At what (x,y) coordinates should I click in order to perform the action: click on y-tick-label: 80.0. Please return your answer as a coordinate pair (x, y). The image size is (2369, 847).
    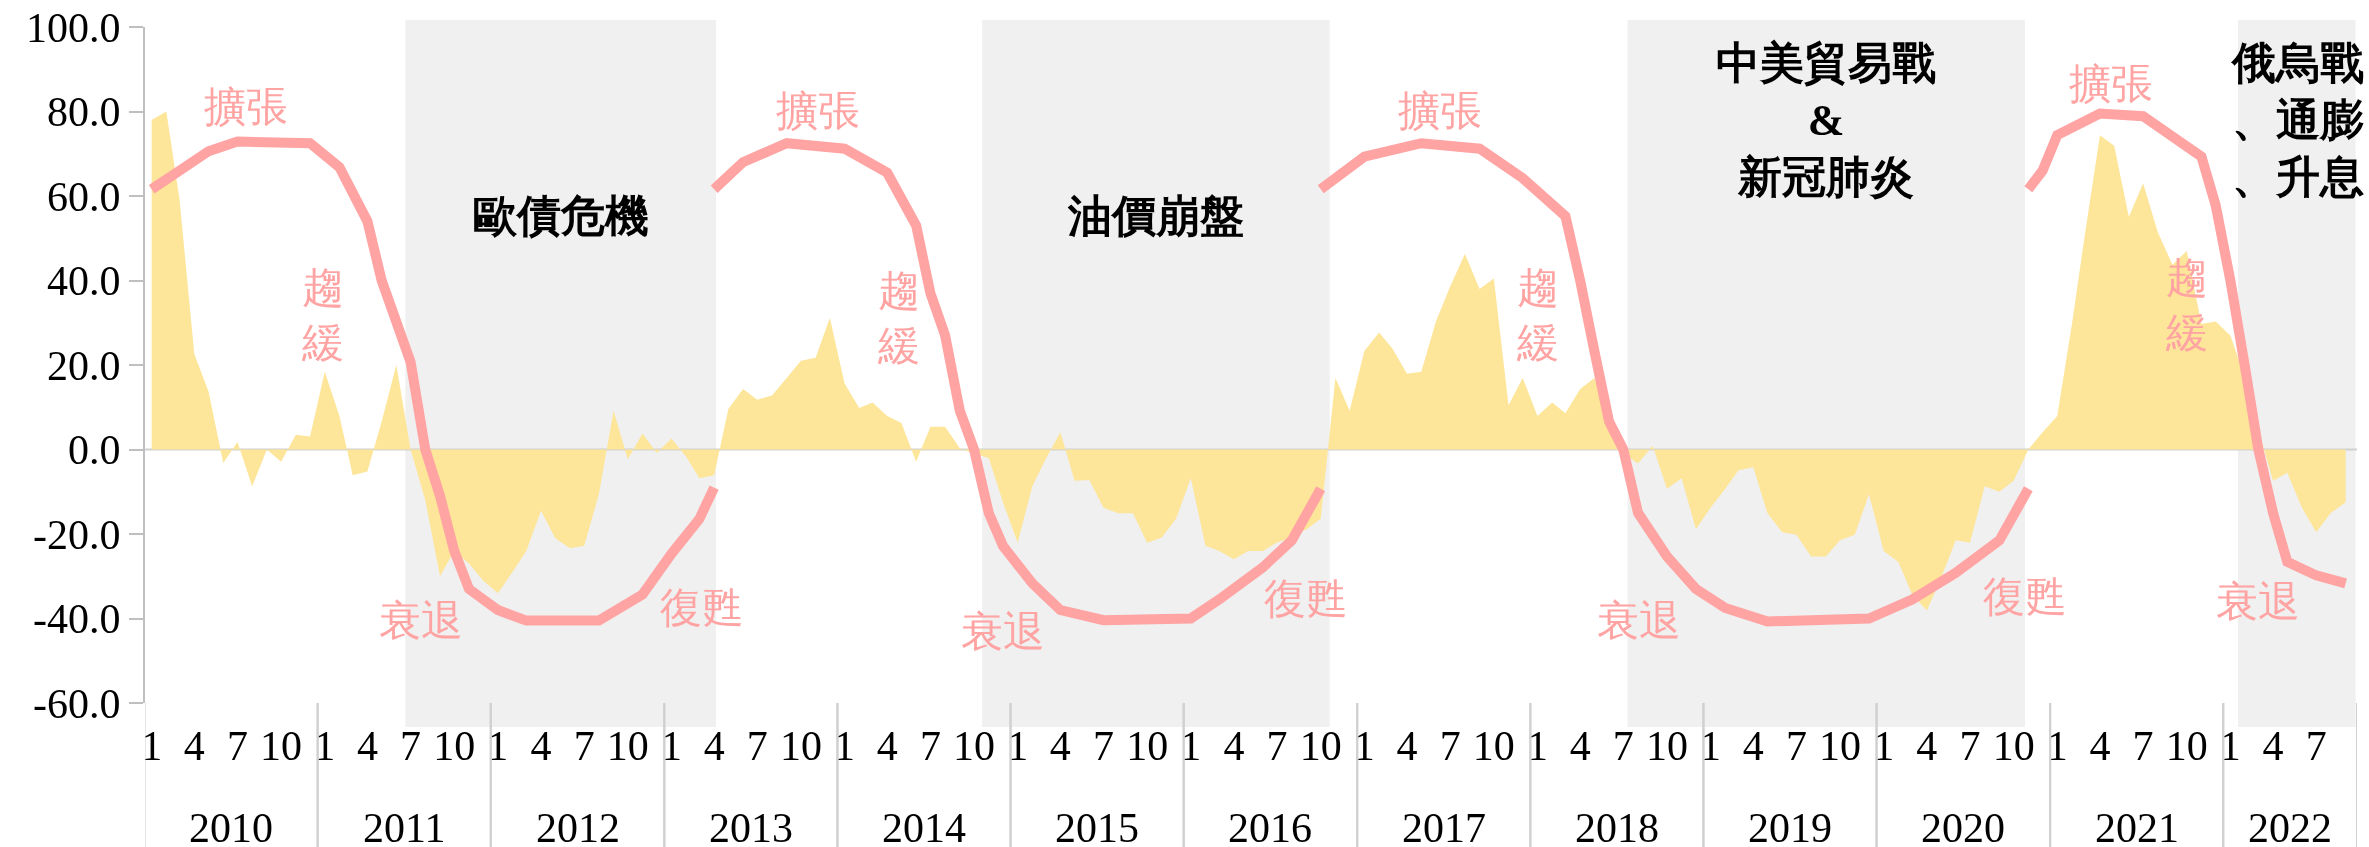
    Looking at the image, I should click on (84, 112).